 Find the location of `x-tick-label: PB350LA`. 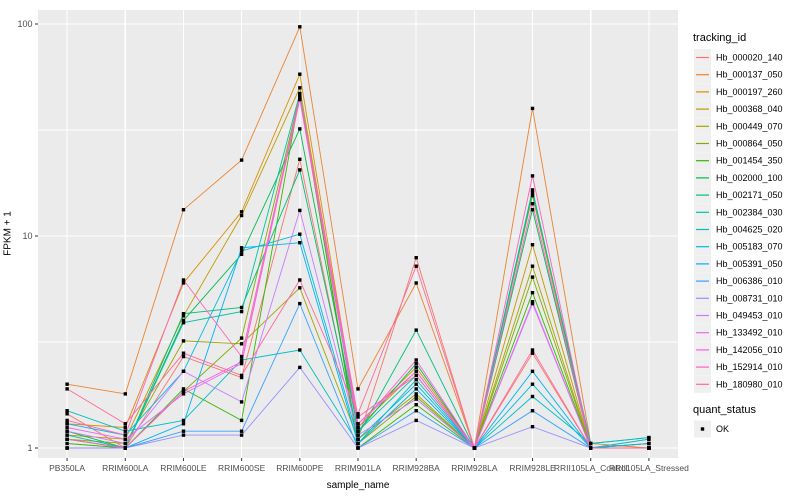

x-tick-label: PB350LA is located at coordinates (67, 468).